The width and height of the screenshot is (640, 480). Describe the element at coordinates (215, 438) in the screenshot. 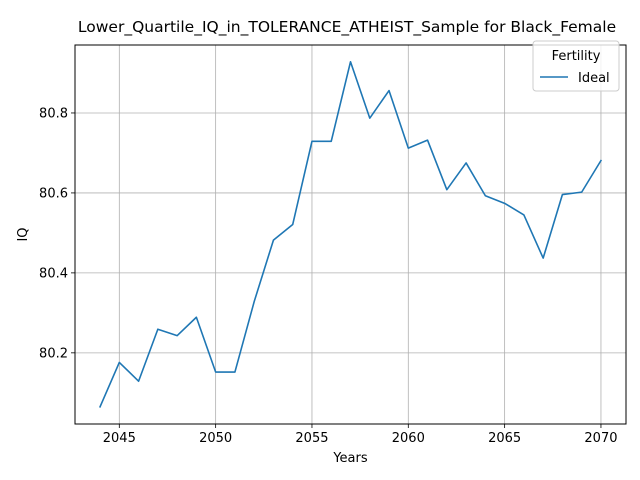

I see `x-tick-label: 2050` at that location.